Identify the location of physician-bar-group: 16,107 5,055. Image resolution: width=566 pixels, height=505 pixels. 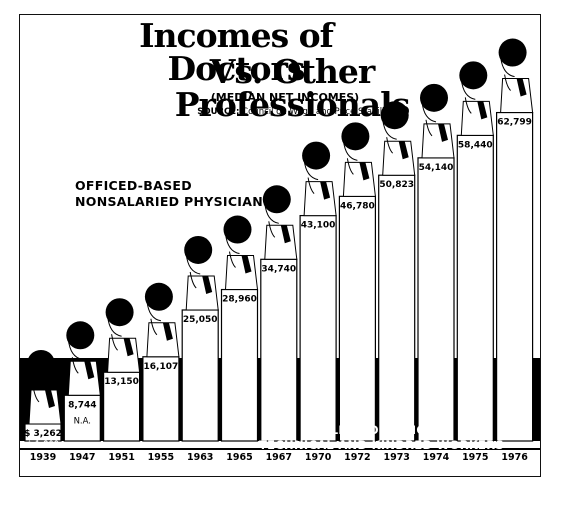
(161, 362).